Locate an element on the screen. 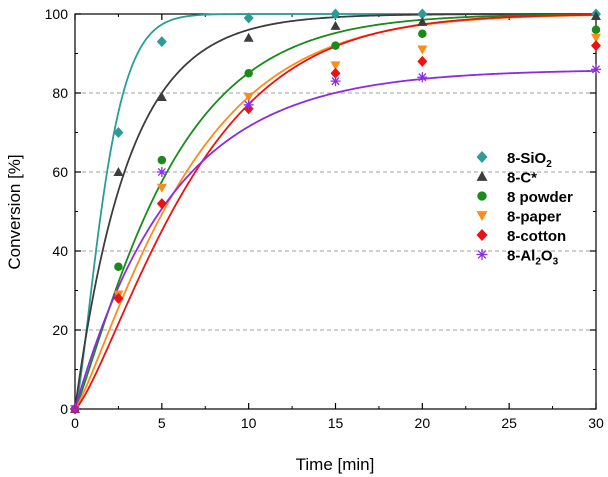 The width and height of the screenshot is (608, 477). legend-text: 8-cotton is located at coordinates (536, 236).